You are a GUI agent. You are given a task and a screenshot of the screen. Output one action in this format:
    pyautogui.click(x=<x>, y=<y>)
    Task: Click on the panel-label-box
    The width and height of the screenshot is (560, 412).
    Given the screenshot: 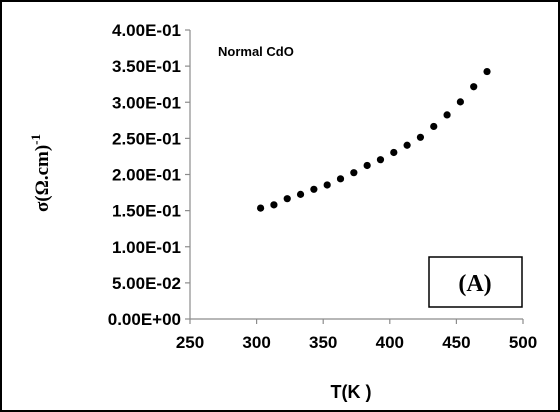 What is the action you would take?
    pyautogui.click(x=475, y=282)
    